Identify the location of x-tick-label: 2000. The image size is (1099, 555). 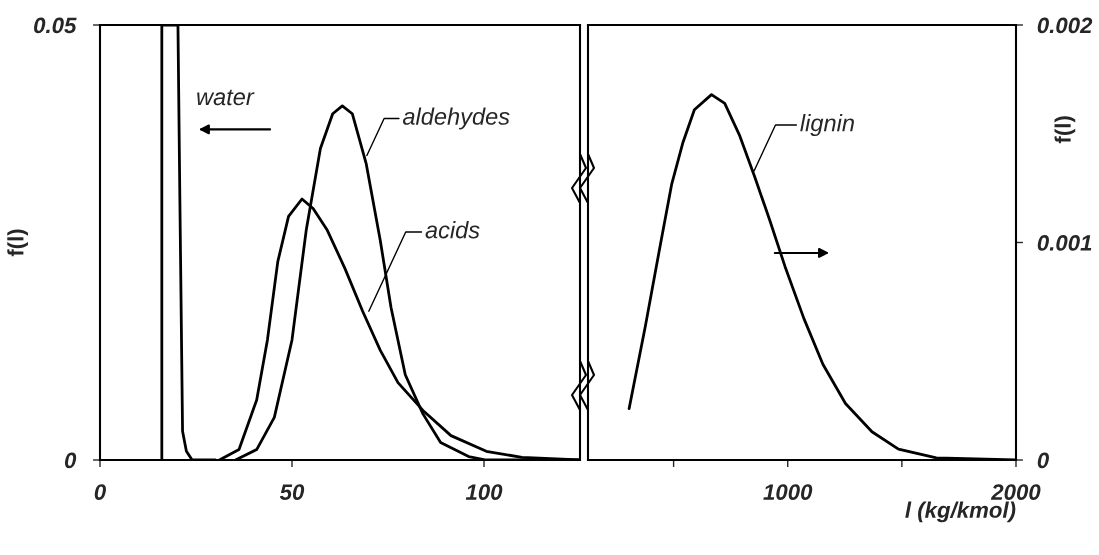
(1015, 492).